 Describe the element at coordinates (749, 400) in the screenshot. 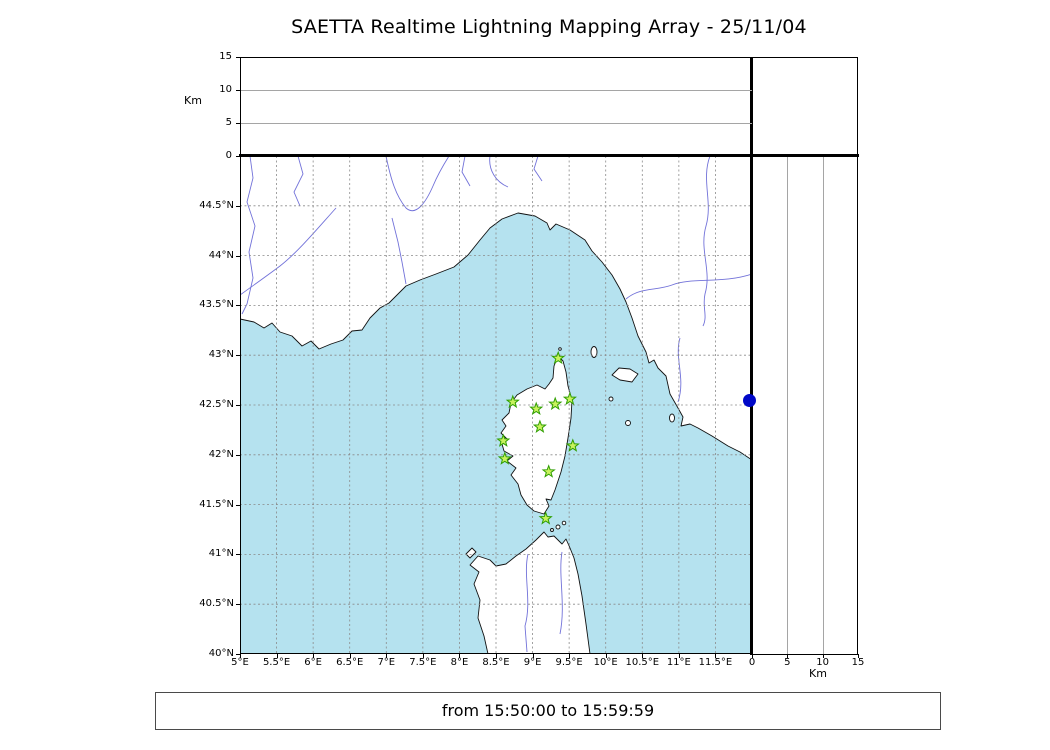

I see `lightning-source-dot` at that location.